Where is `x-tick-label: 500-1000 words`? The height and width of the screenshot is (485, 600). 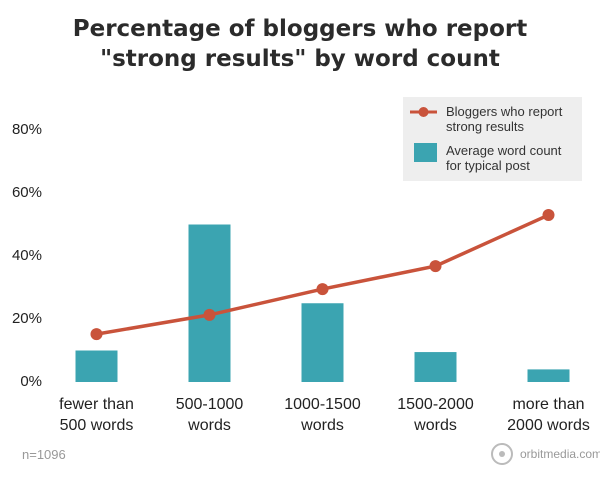
x-tick-label: 500-1000 words is located at coordinates (209, 415).